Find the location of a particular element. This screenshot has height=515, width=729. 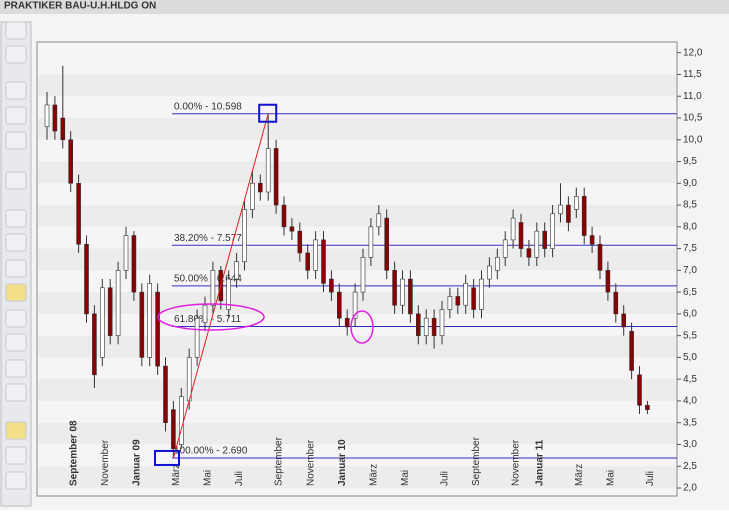

x-tick-label: September 08 is located at coordinates (73, 453).